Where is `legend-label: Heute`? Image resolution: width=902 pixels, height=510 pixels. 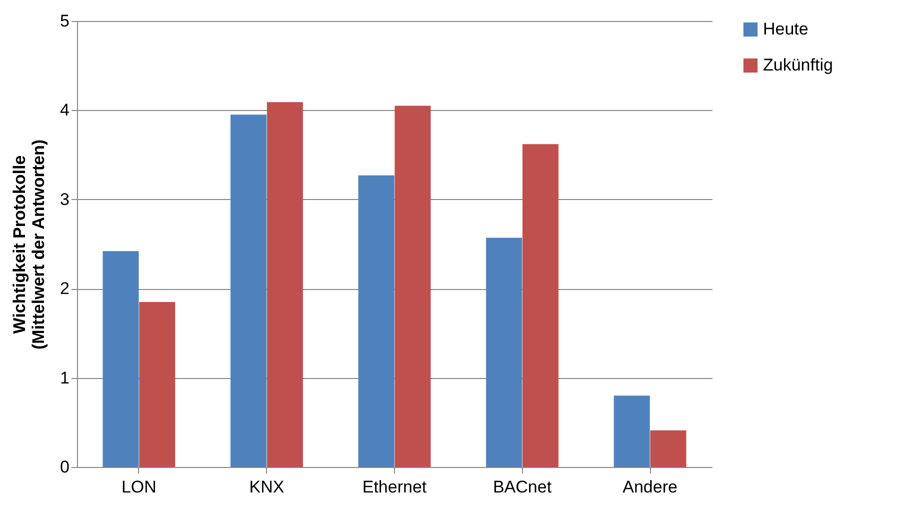 legend-label: Heute is located at coordinates (785, 29).